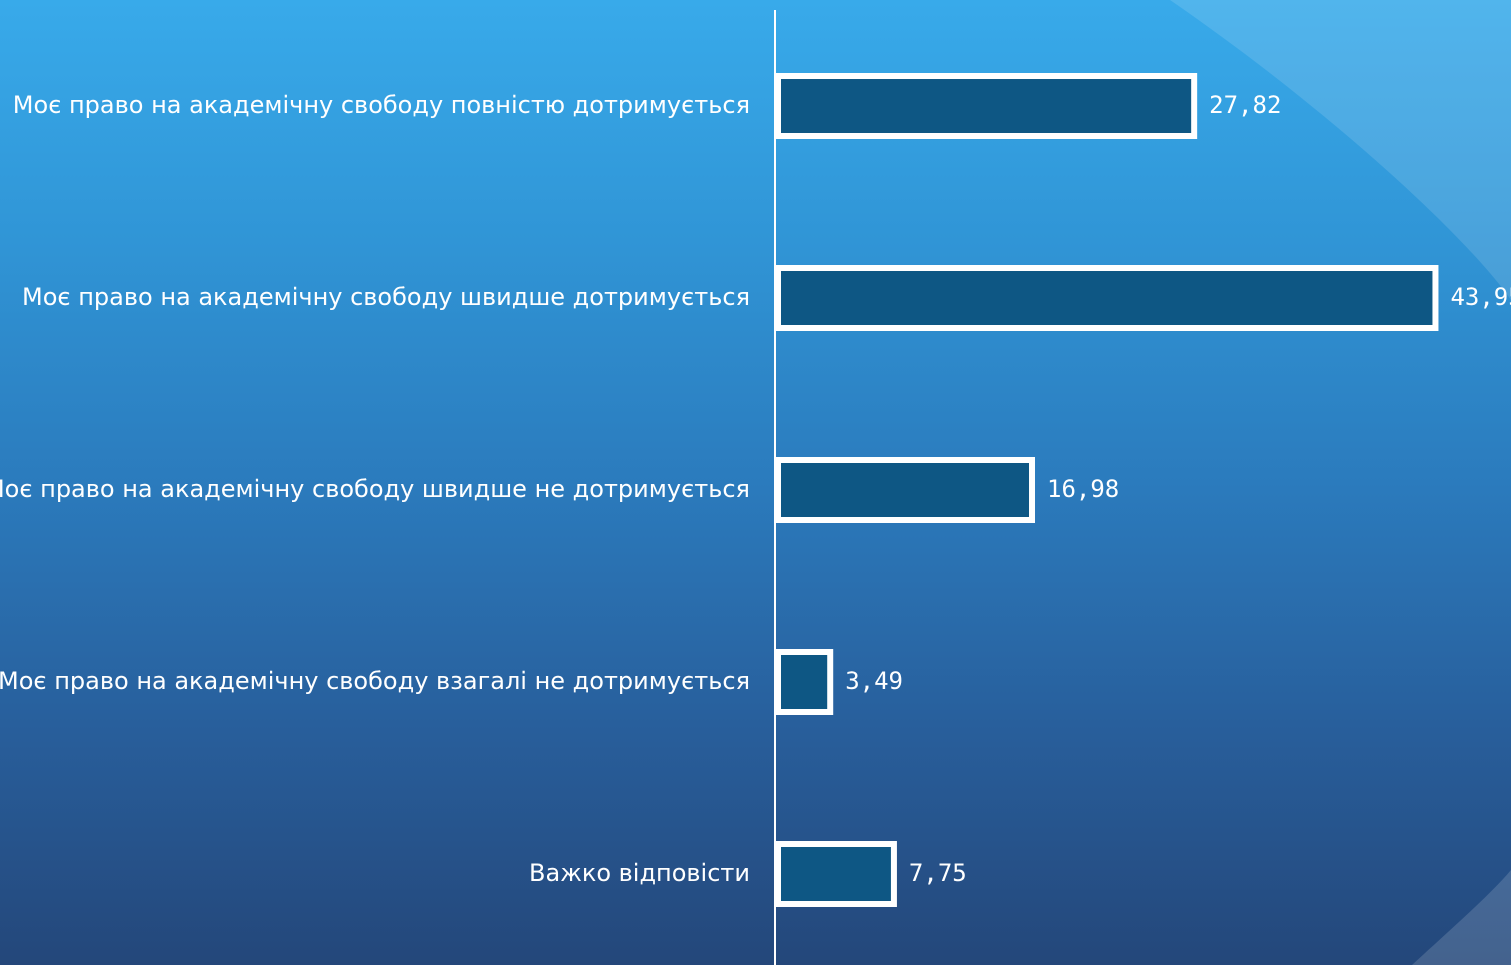 Image resolution: width=1511 pixels, height=965 pixels. I want to click on value-label-4: 3,49, so click(874, 681).